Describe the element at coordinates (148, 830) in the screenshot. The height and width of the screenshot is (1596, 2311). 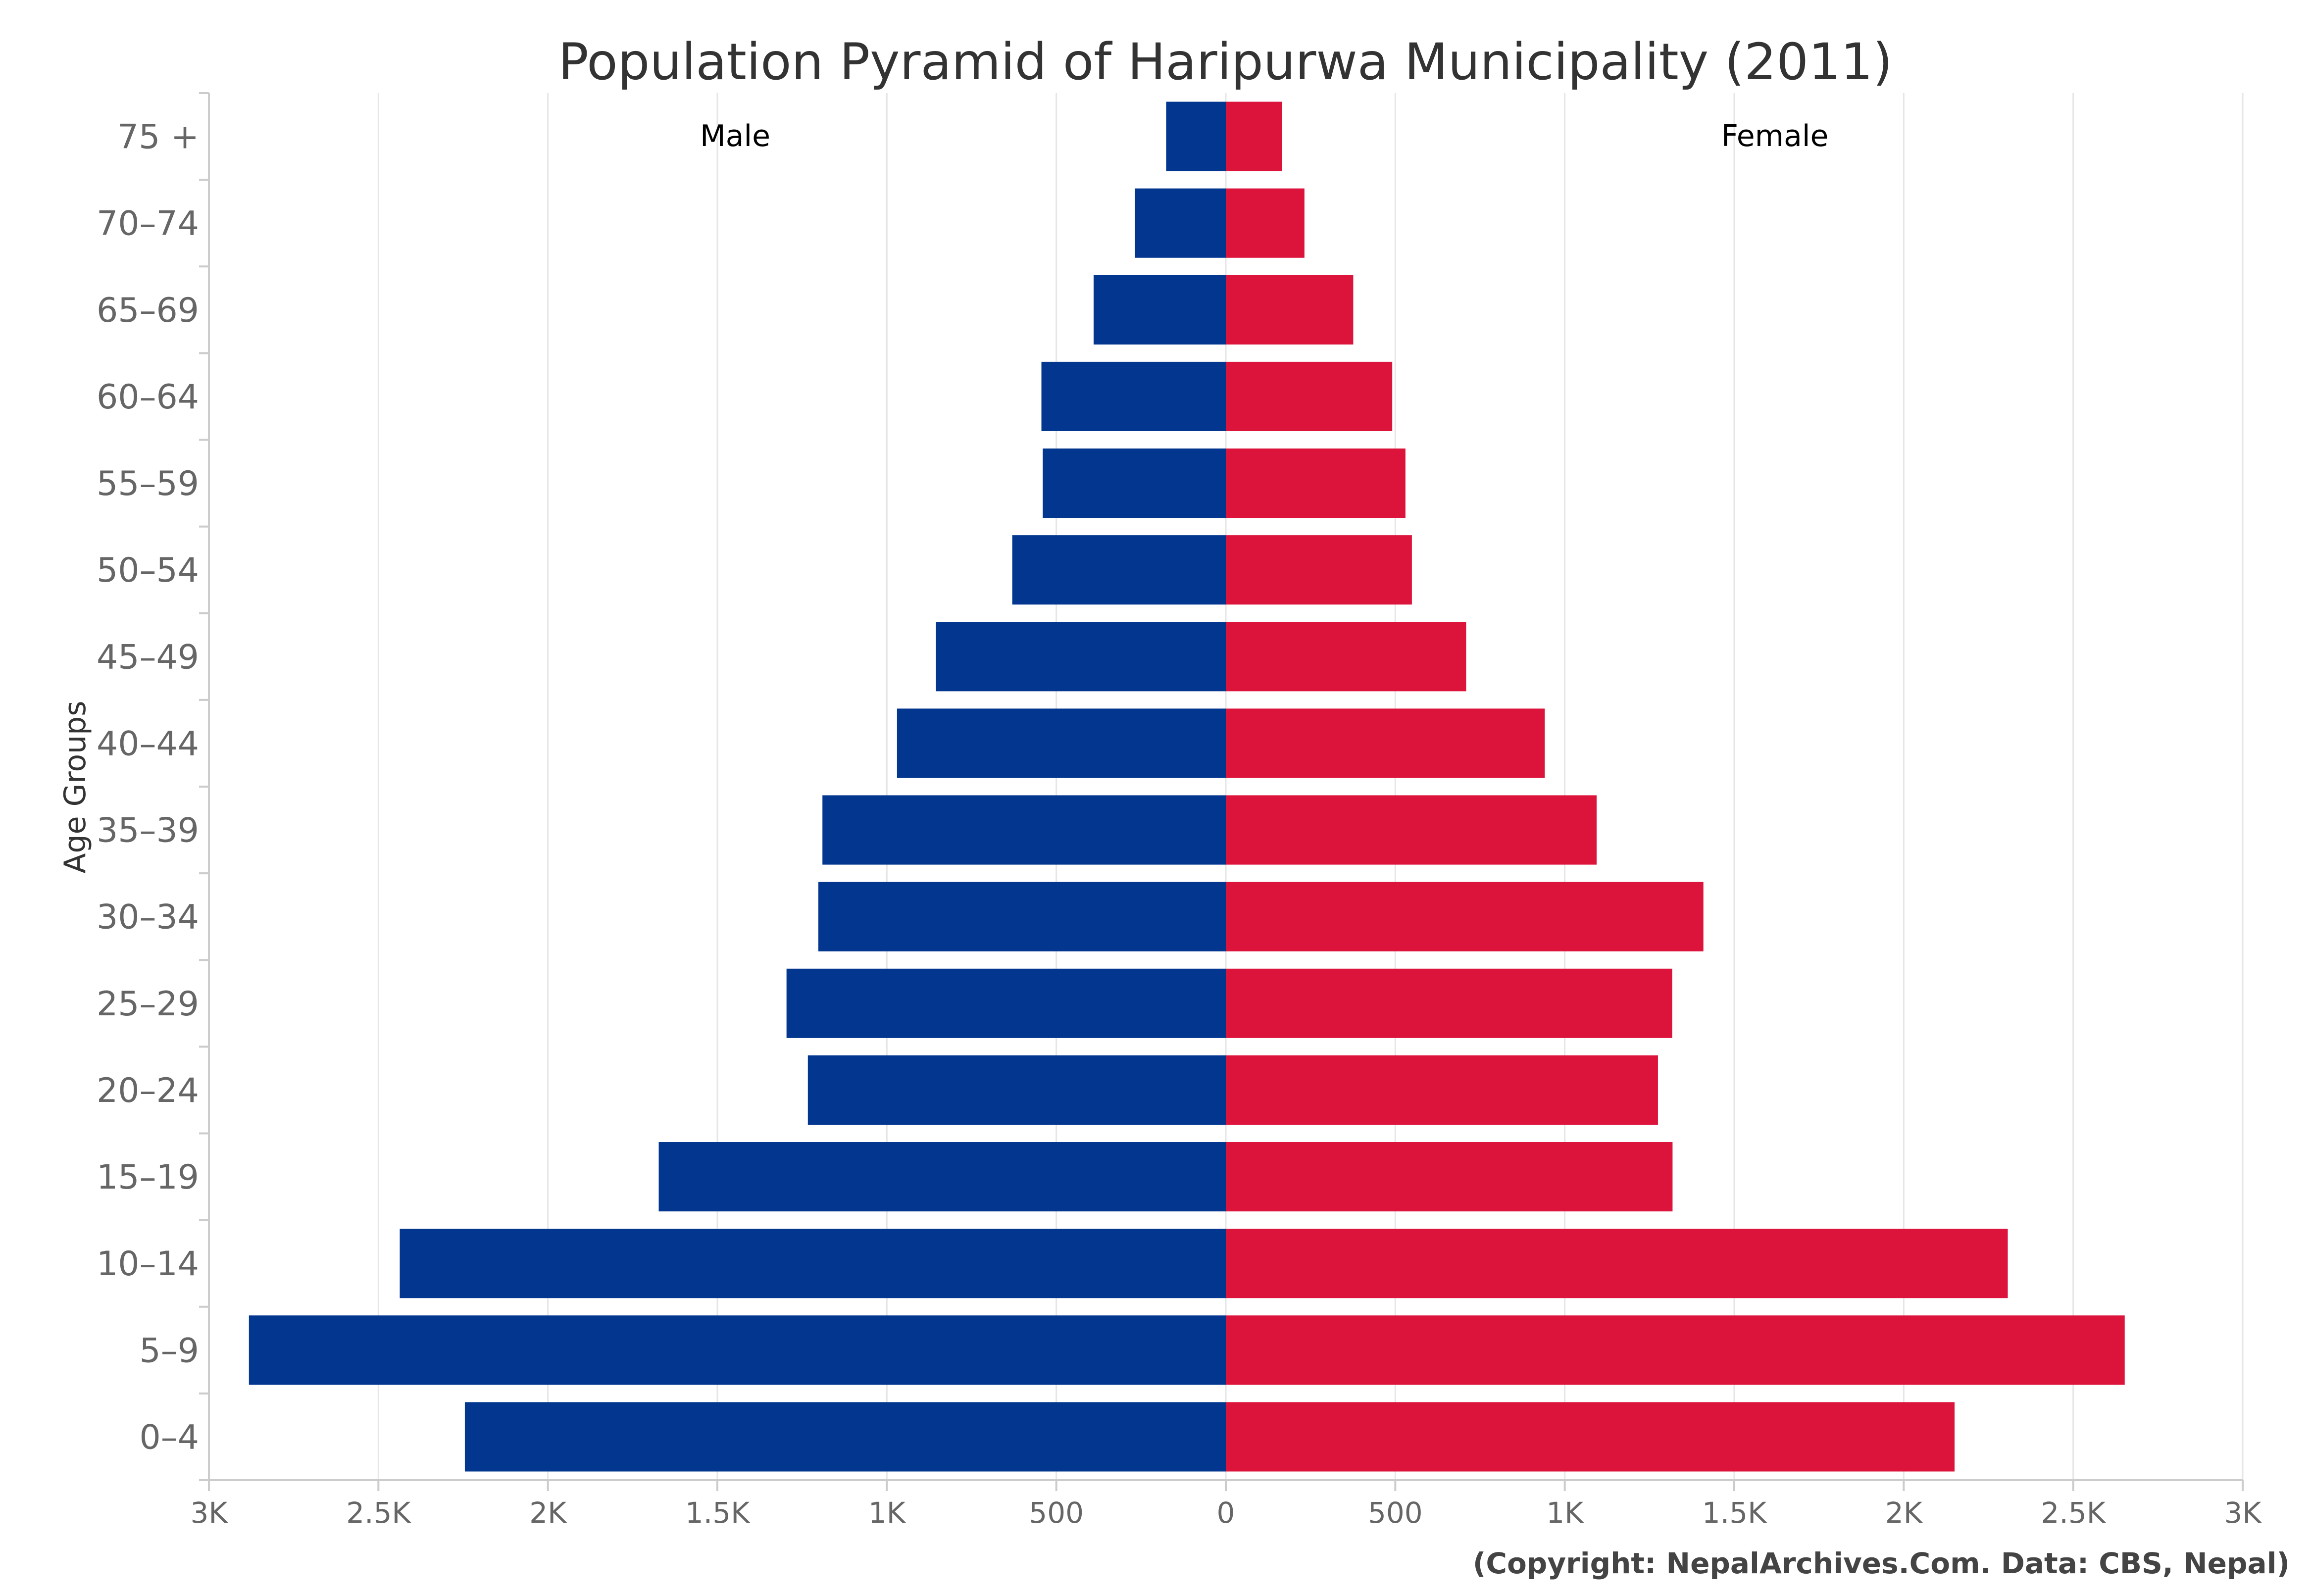
I see `y-tick-label: 35–39` at that location.